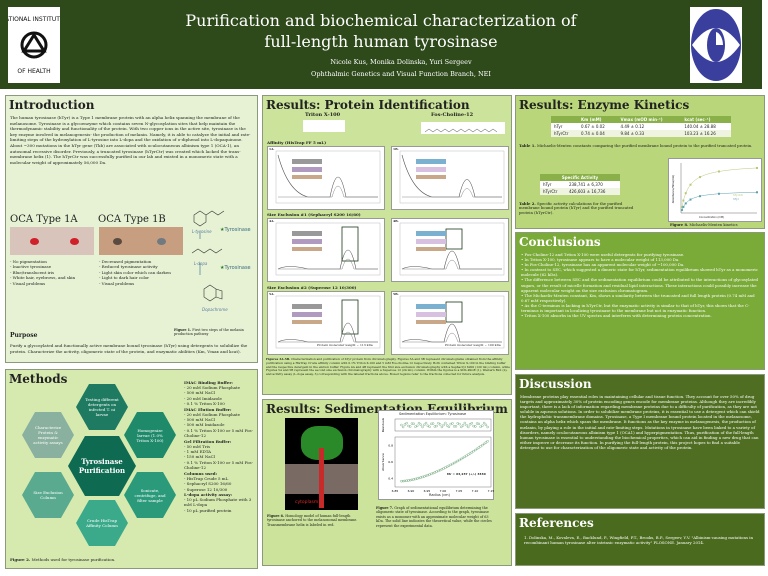  I want to click on buffer-item: Superose 12 10/300, so click(220, 489).